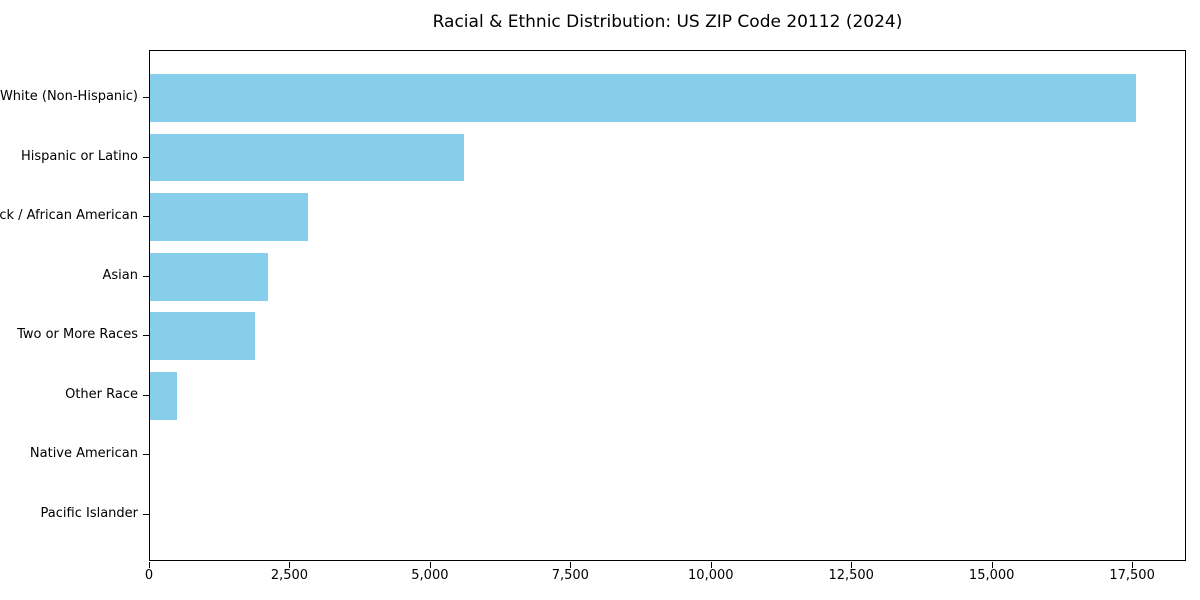 This screenshot has height=600, width=1200. What do you see at coordinates (209, 276) in the screenshot?
I see `bar-asian` at bounding box center [209, 276].